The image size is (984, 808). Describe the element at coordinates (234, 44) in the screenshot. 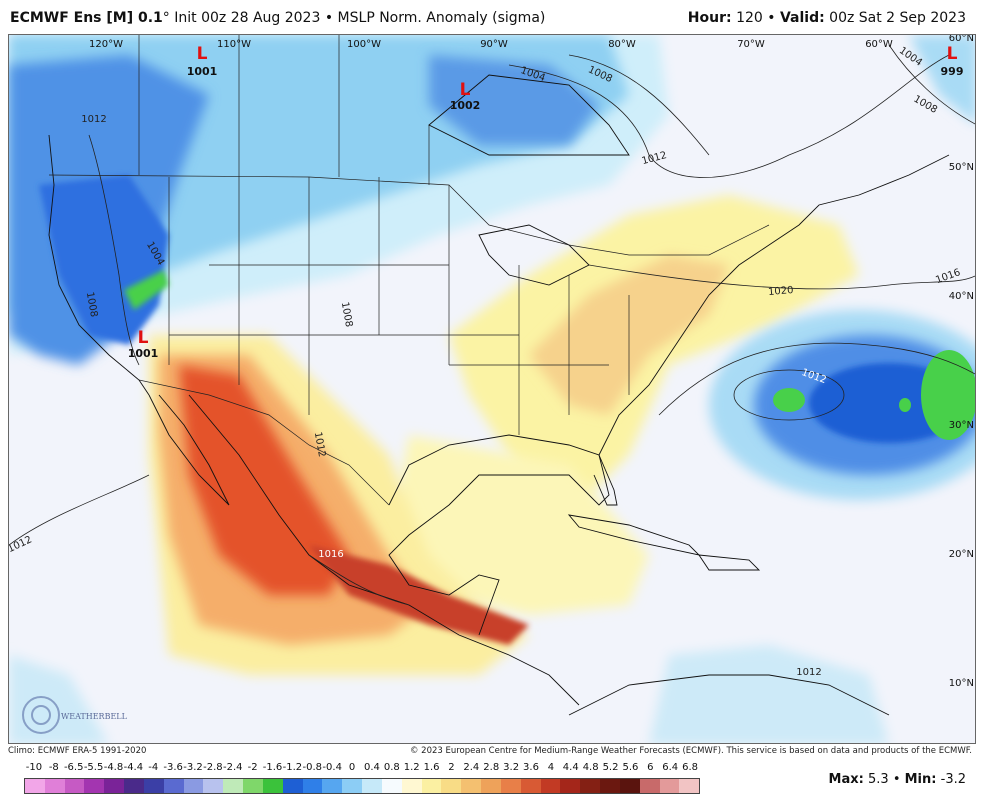

I see `lon-label: 110°W` at that location.